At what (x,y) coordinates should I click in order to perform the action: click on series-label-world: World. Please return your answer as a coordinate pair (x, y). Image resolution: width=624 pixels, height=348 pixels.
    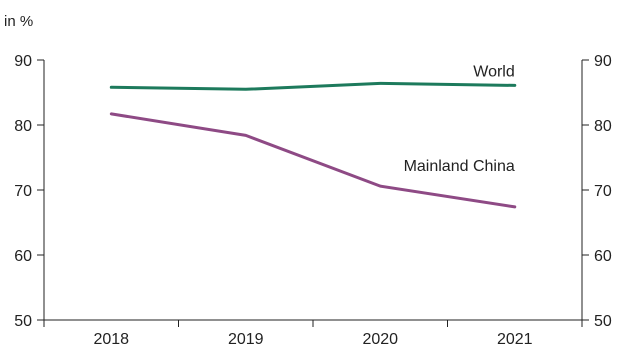
    Looking at the image, I should click on (494, 71).